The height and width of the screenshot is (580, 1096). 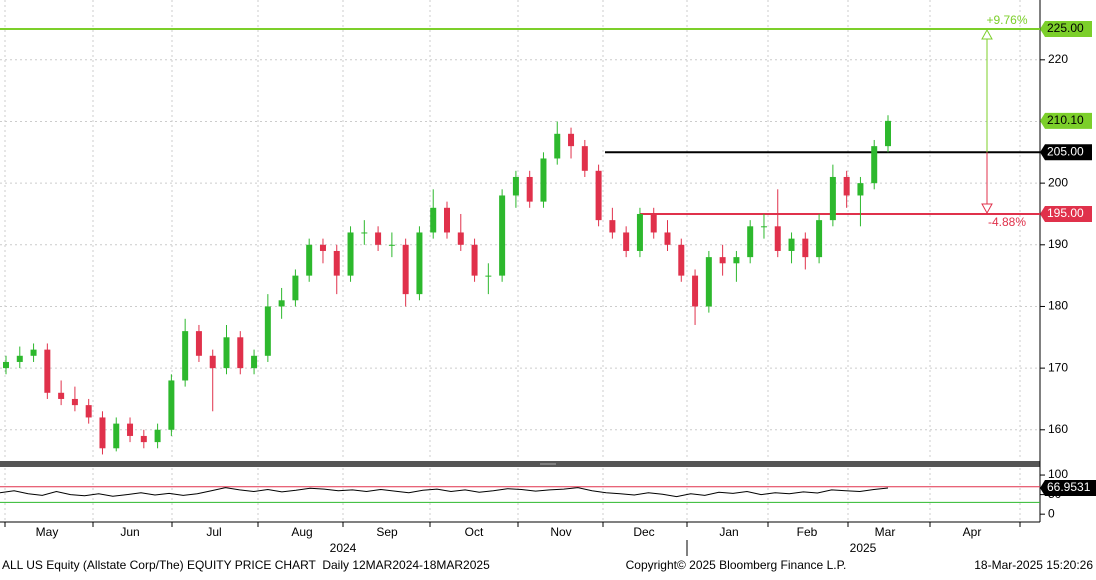 What do you see at coordinates (885, 532) in the screenshot?
I see `month-label: Mar` at bounding box center [885, 532].